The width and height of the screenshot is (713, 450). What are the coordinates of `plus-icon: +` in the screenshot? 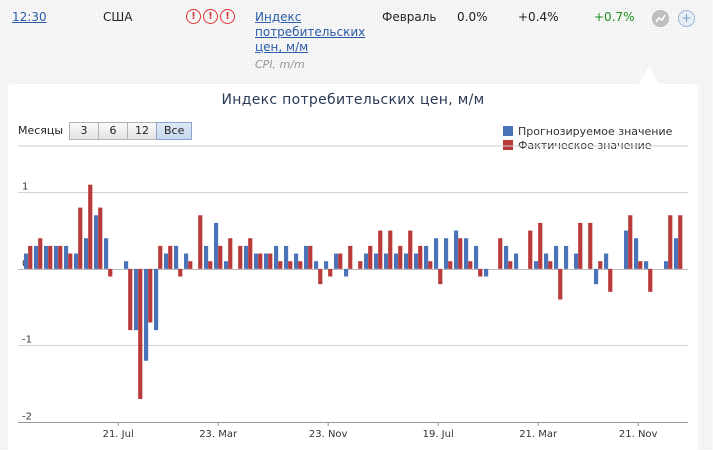 It's located at (686, 18).